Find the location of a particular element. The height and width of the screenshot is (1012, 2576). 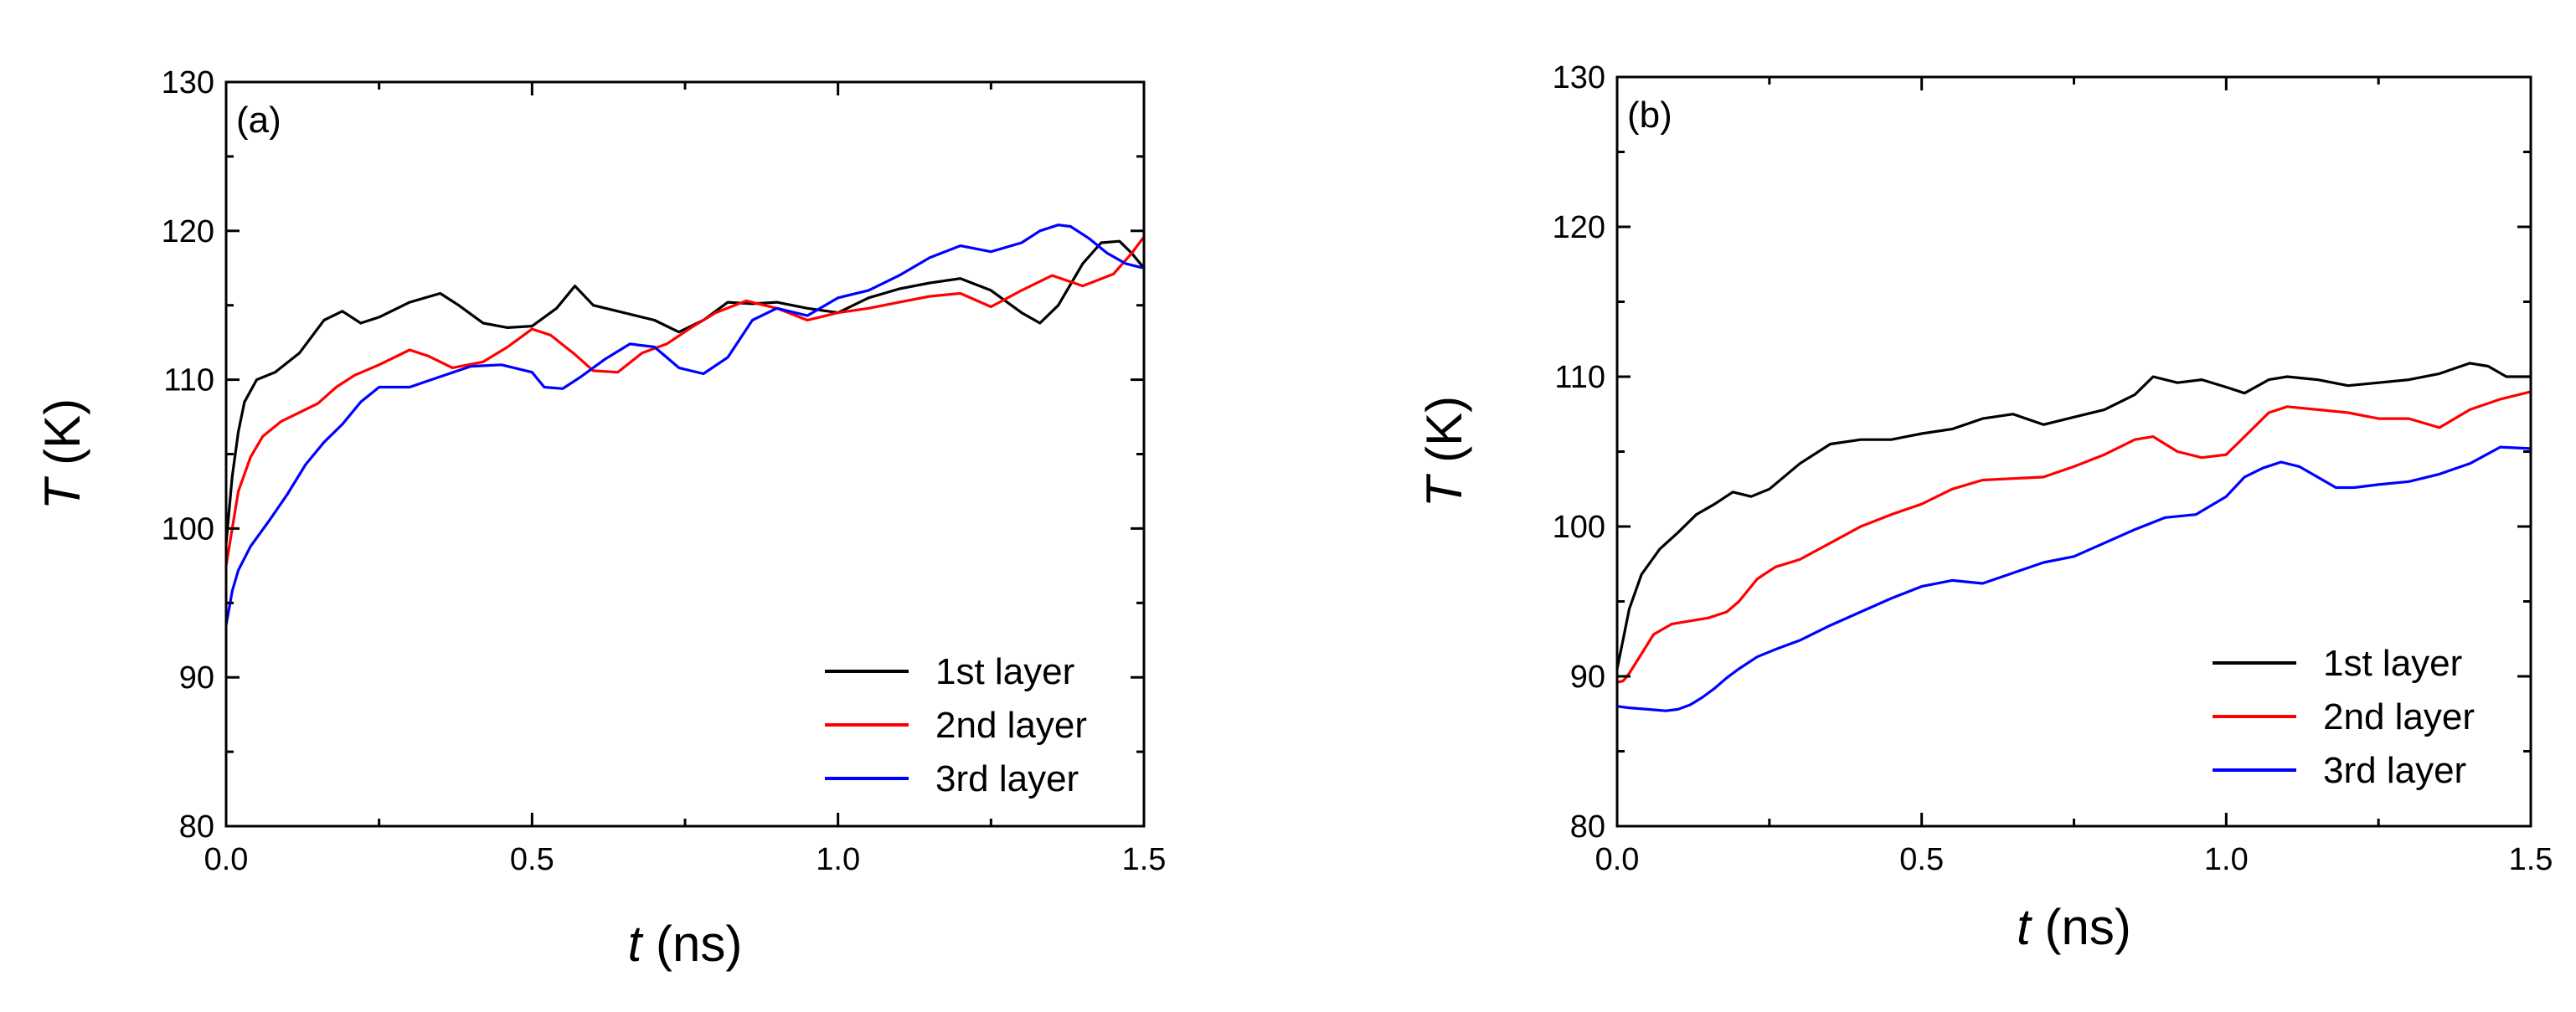

panel-a-y-axis-var: T is located at coordinates (62, 493).